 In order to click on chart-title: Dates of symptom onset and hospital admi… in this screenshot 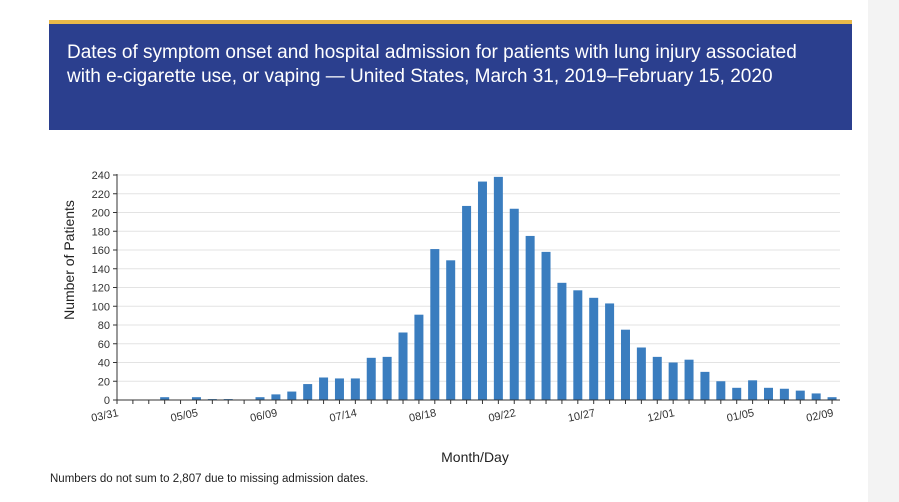, I will do `click(432, 64)`.